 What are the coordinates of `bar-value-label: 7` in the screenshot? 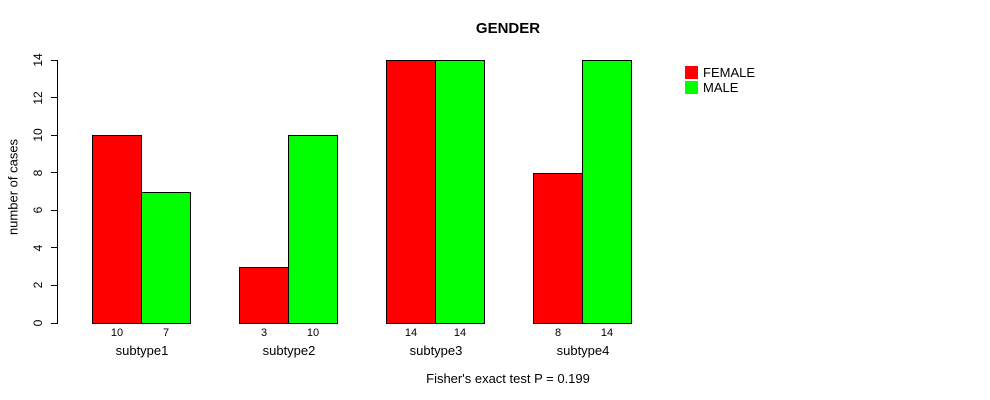 It's located at (166, 333).